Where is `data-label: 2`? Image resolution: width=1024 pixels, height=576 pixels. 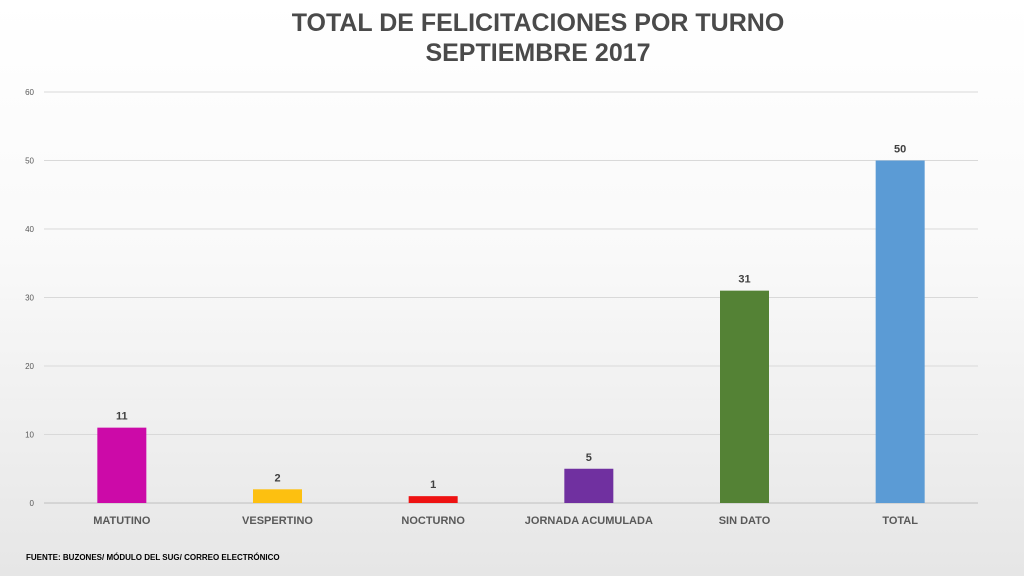 data-label: 2 is located at coordinates (277, 478).